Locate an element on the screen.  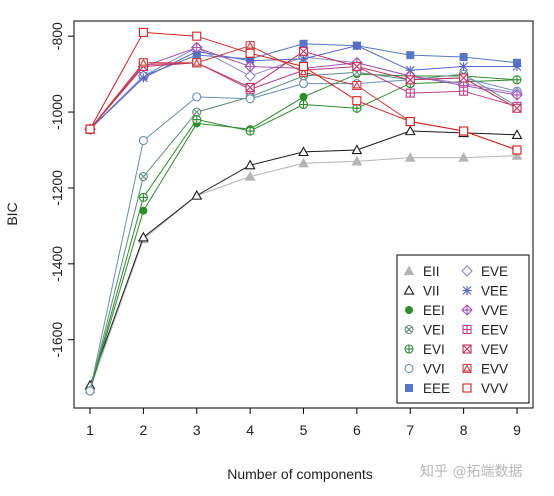
legend-marker-evi is located at coordinates (409, 349).